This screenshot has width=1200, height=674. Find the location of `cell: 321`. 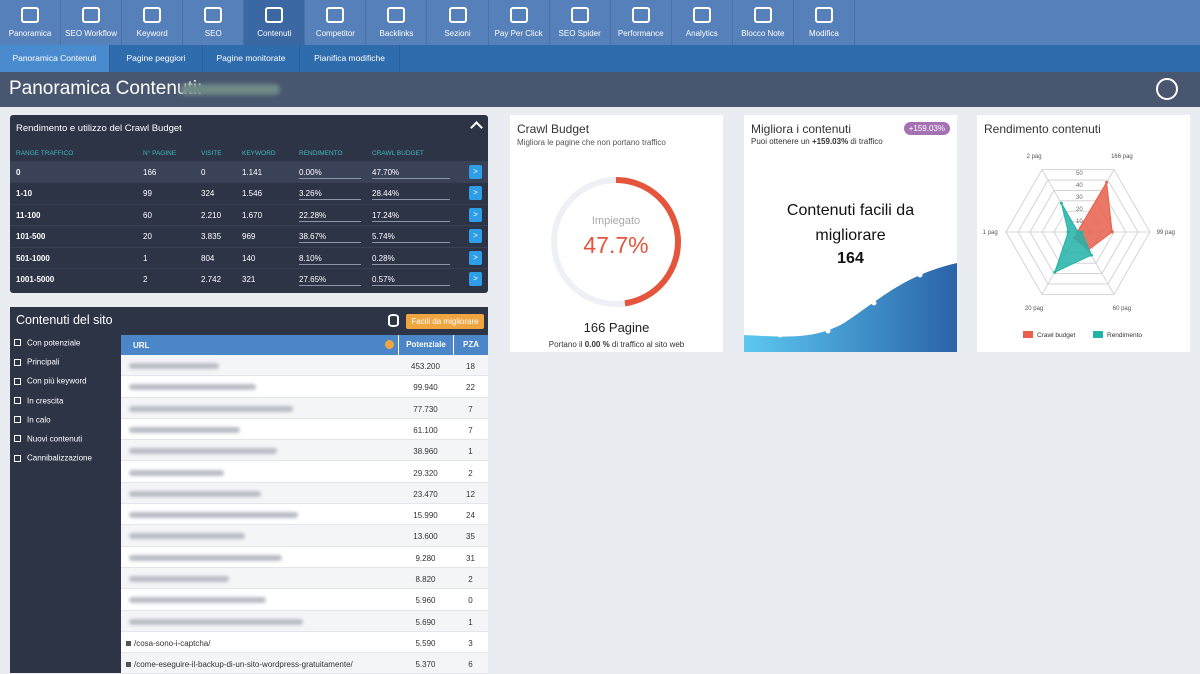

cell: 321 is located at coordinates (249, 279).